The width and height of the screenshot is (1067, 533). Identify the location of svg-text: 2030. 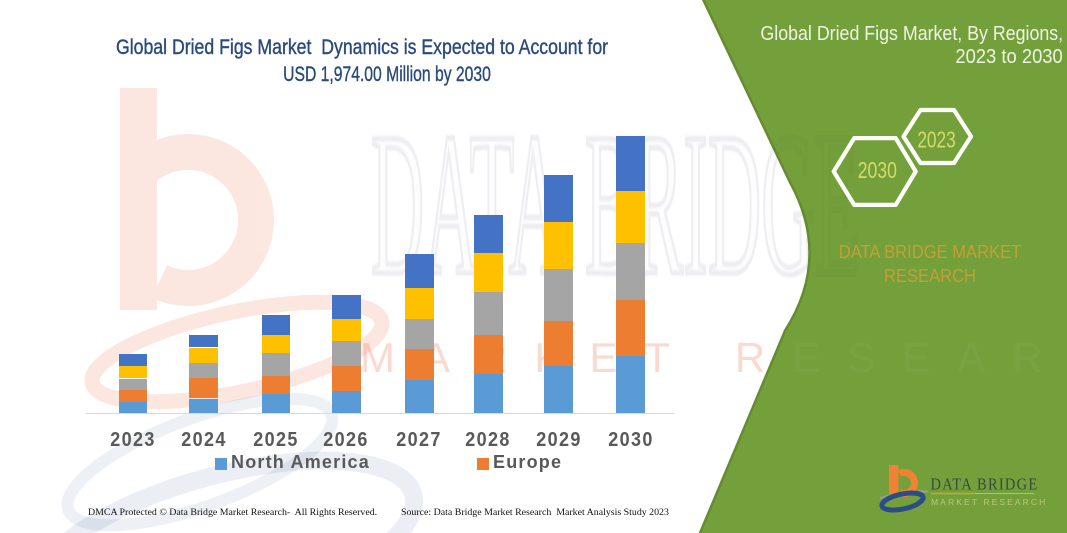
(877, 170).